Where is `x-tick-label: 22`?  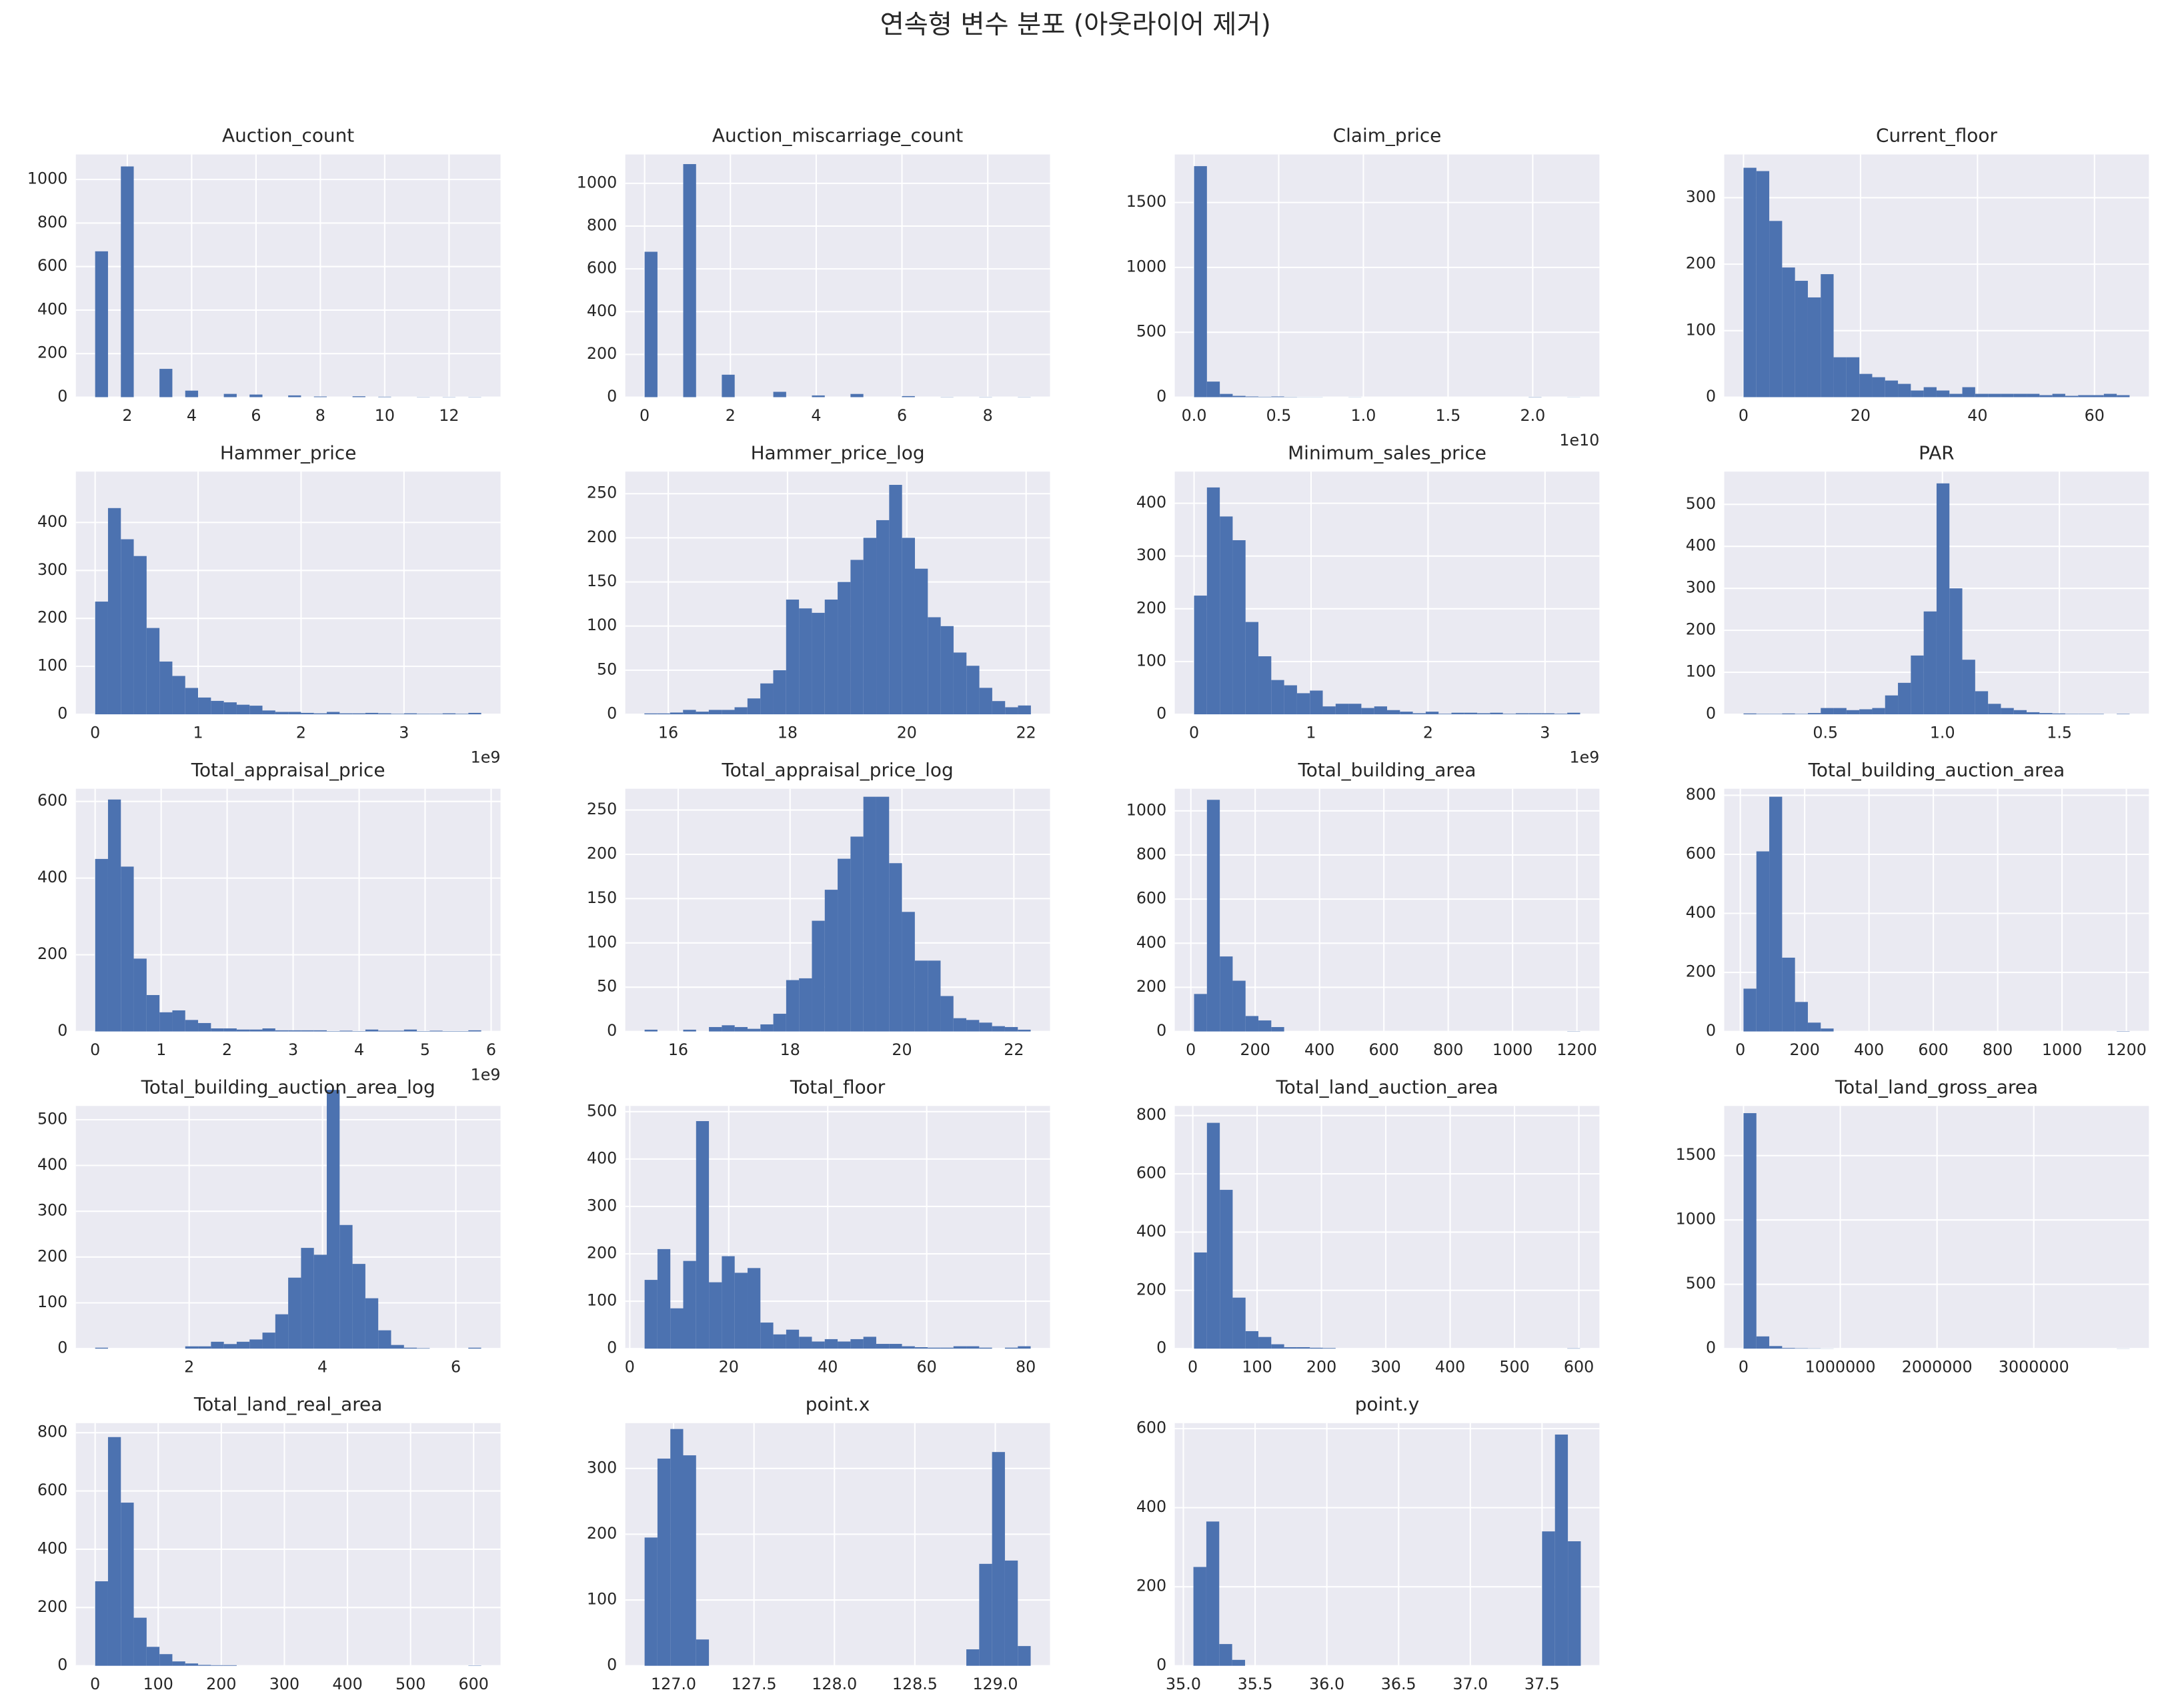
x-tick-label: 22 is located at coordinates (1026, 732).